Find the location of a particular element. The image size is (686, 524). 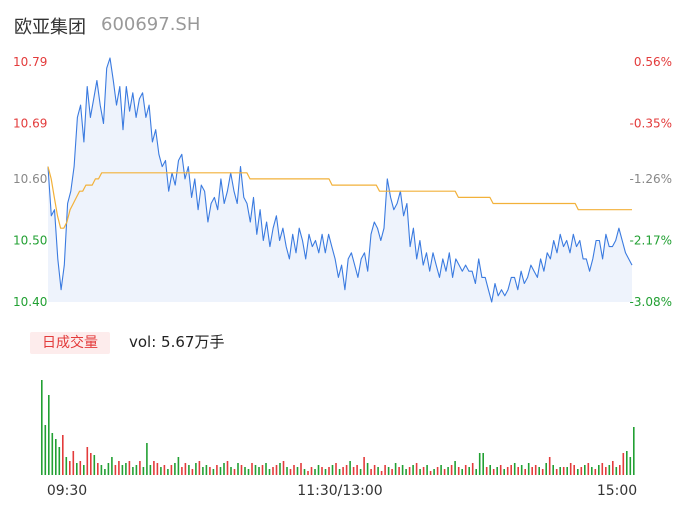

y-tick-price: 10.40 is located at coordinates (30, 302).